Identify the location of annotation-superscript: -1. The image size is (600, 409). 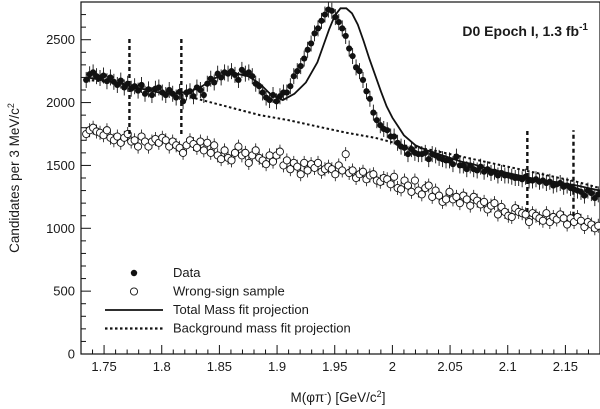
(583, 27).